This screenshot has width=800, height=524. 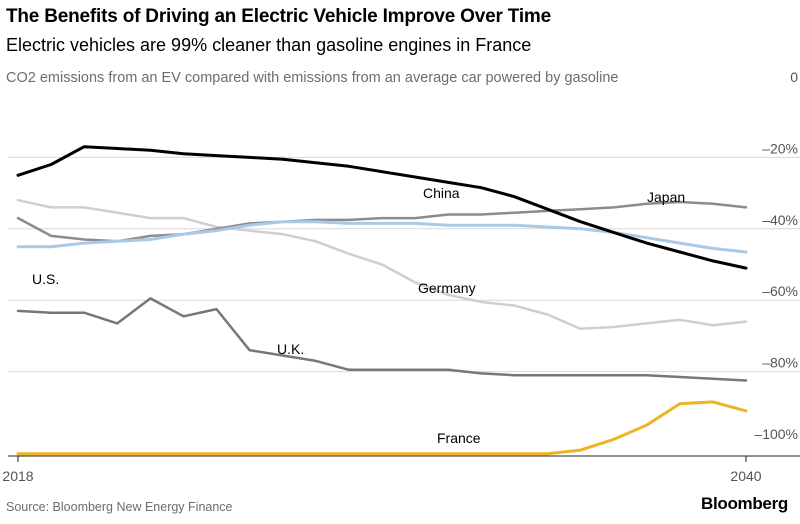 I want to click on series-line-japan, so click(x=382, y=221).